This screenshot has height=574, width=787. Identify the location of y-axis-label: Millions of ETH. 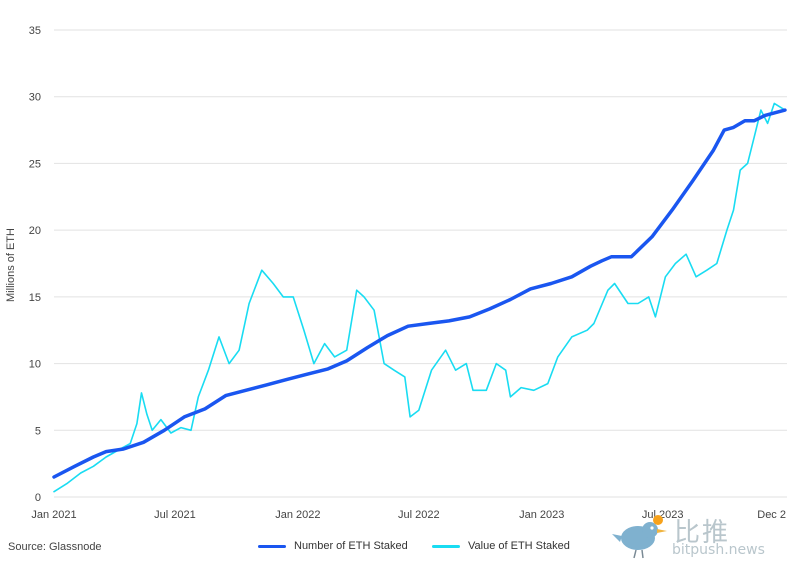
(11, 265).